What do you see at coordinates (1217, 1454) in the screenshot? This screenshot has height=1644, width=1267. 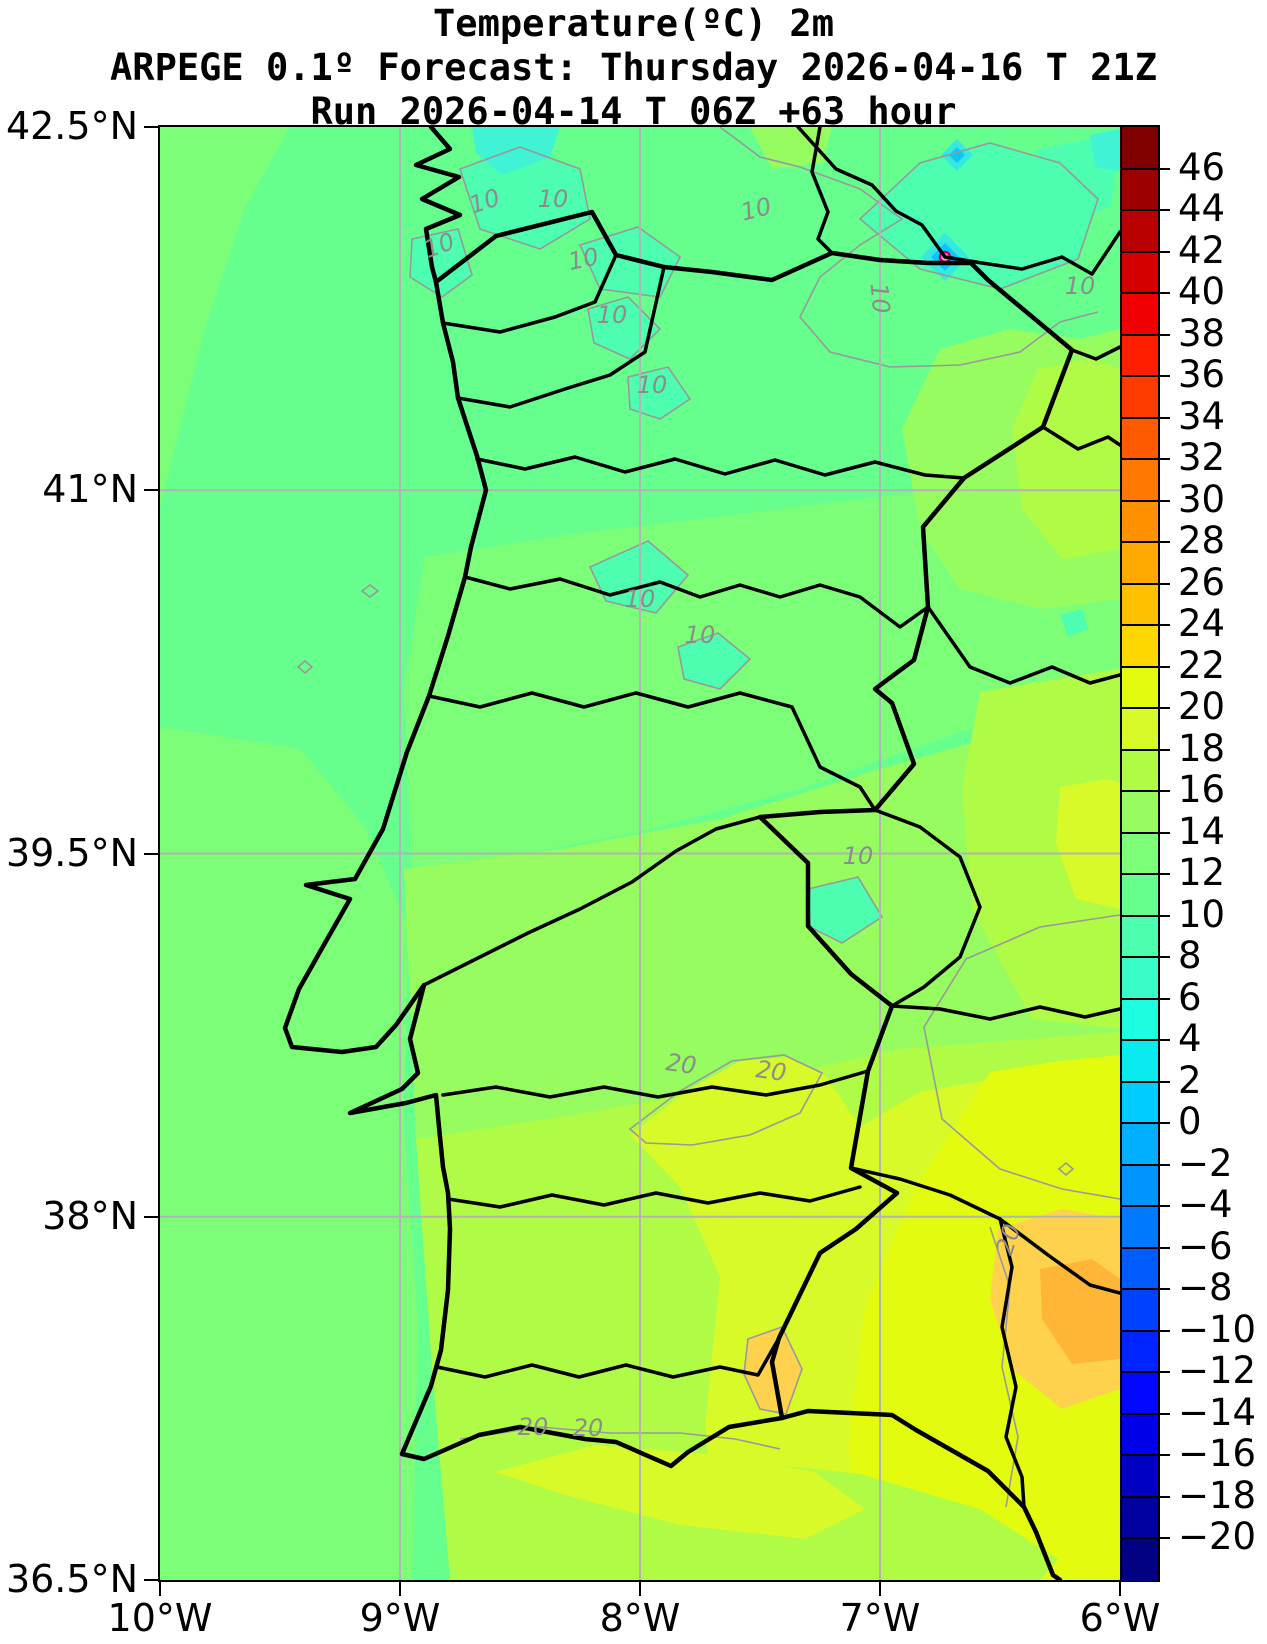 I see `colorbar-tick-label: −16` at bounding box center [1217, 1454].